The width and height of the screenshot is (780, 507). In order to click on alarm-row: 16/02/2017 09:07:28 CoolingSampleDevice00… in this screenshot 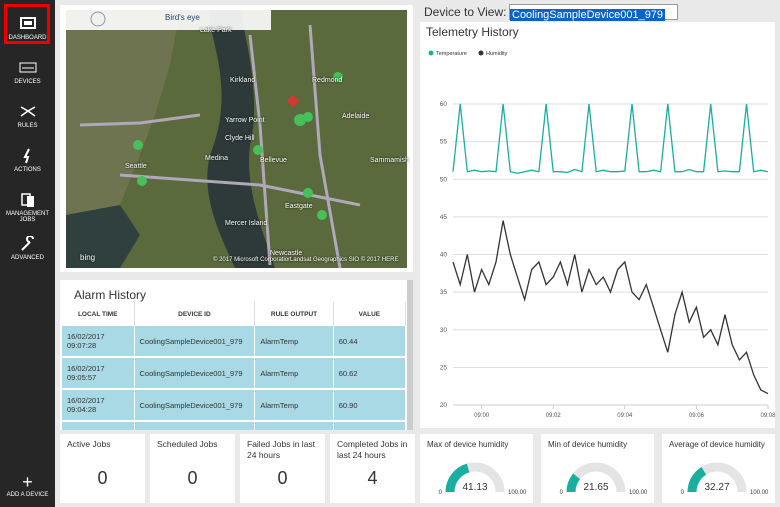, I will do `click(234, 342)`.